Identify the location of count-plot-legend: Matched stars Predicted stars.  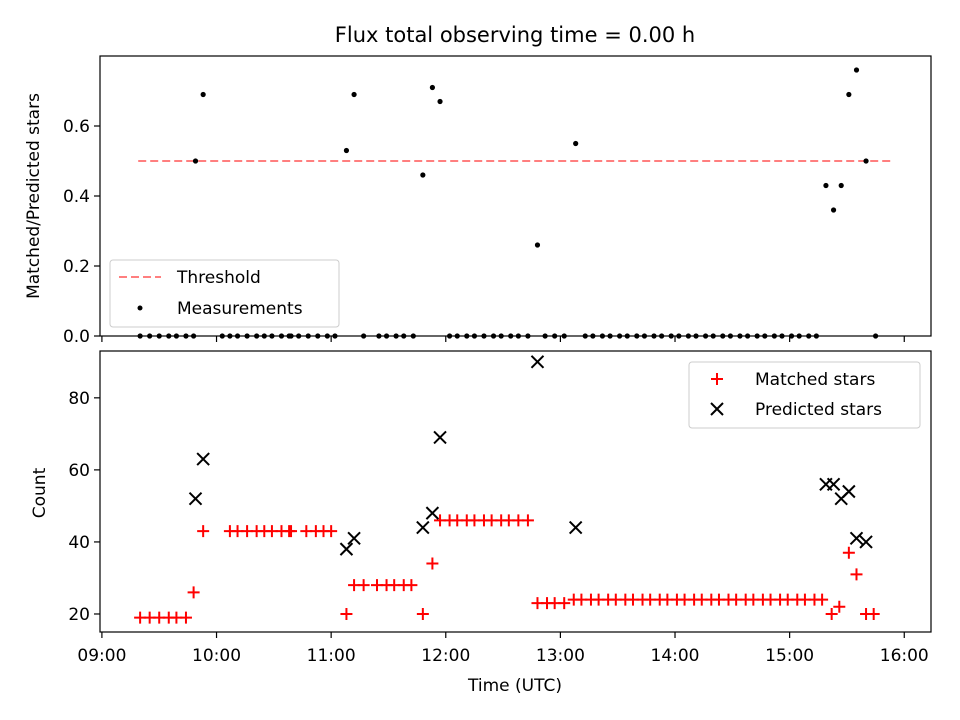
(804, 395).